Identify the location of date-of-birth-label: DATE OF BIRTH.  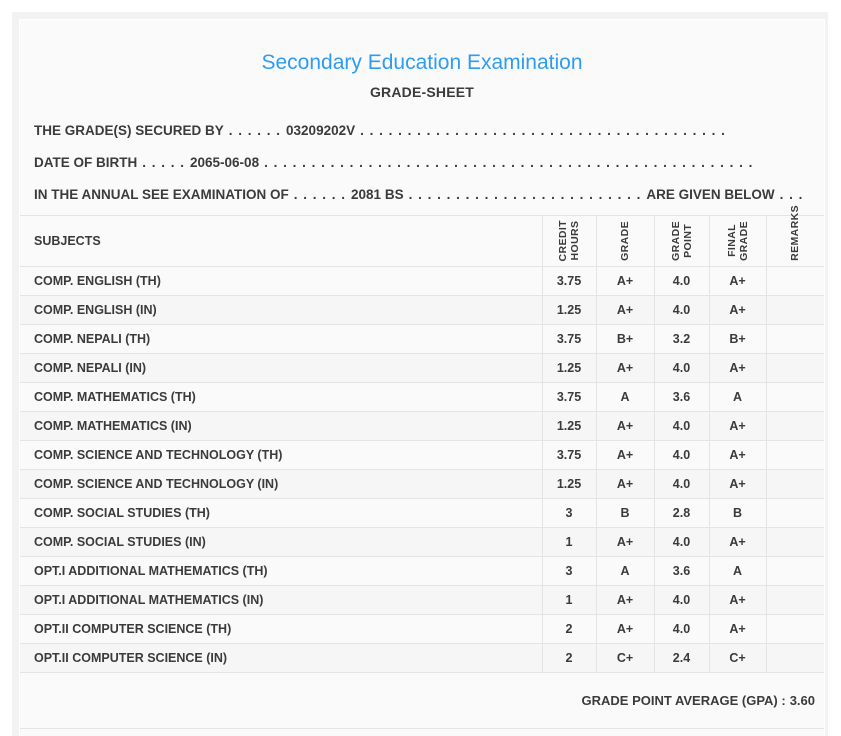
(86, 162).